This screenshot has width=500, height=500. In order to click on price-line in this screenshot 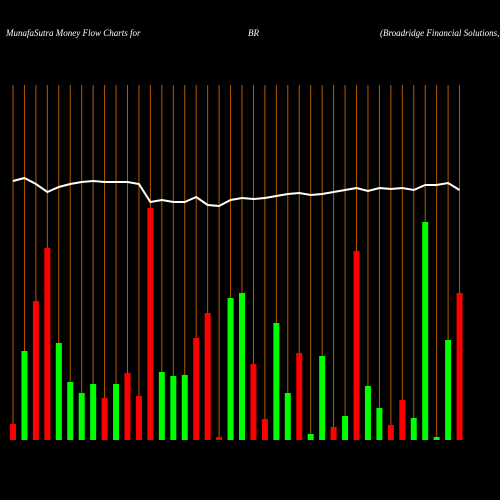, I will do `click(236, 192)`.